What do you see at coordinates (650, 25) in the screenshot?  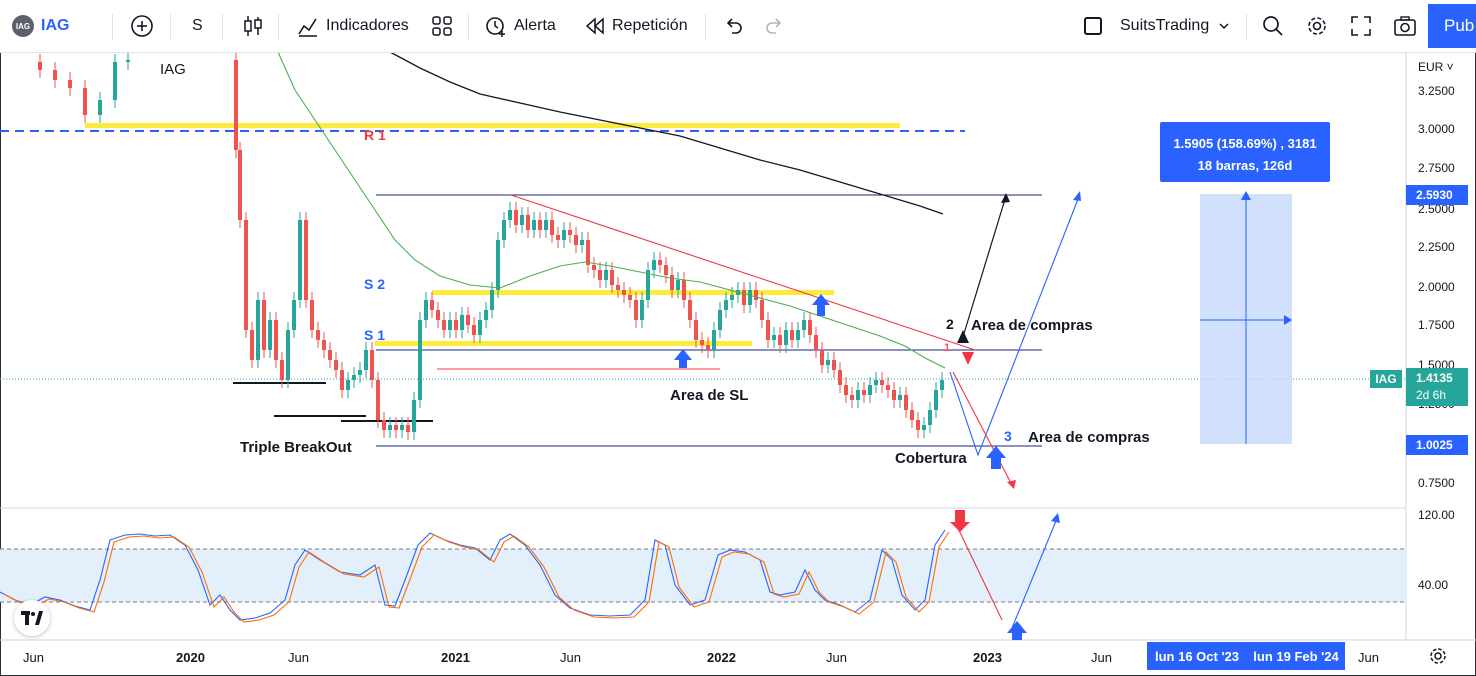 I see `replay-label: Repetición` at bounding box center [650, 25].